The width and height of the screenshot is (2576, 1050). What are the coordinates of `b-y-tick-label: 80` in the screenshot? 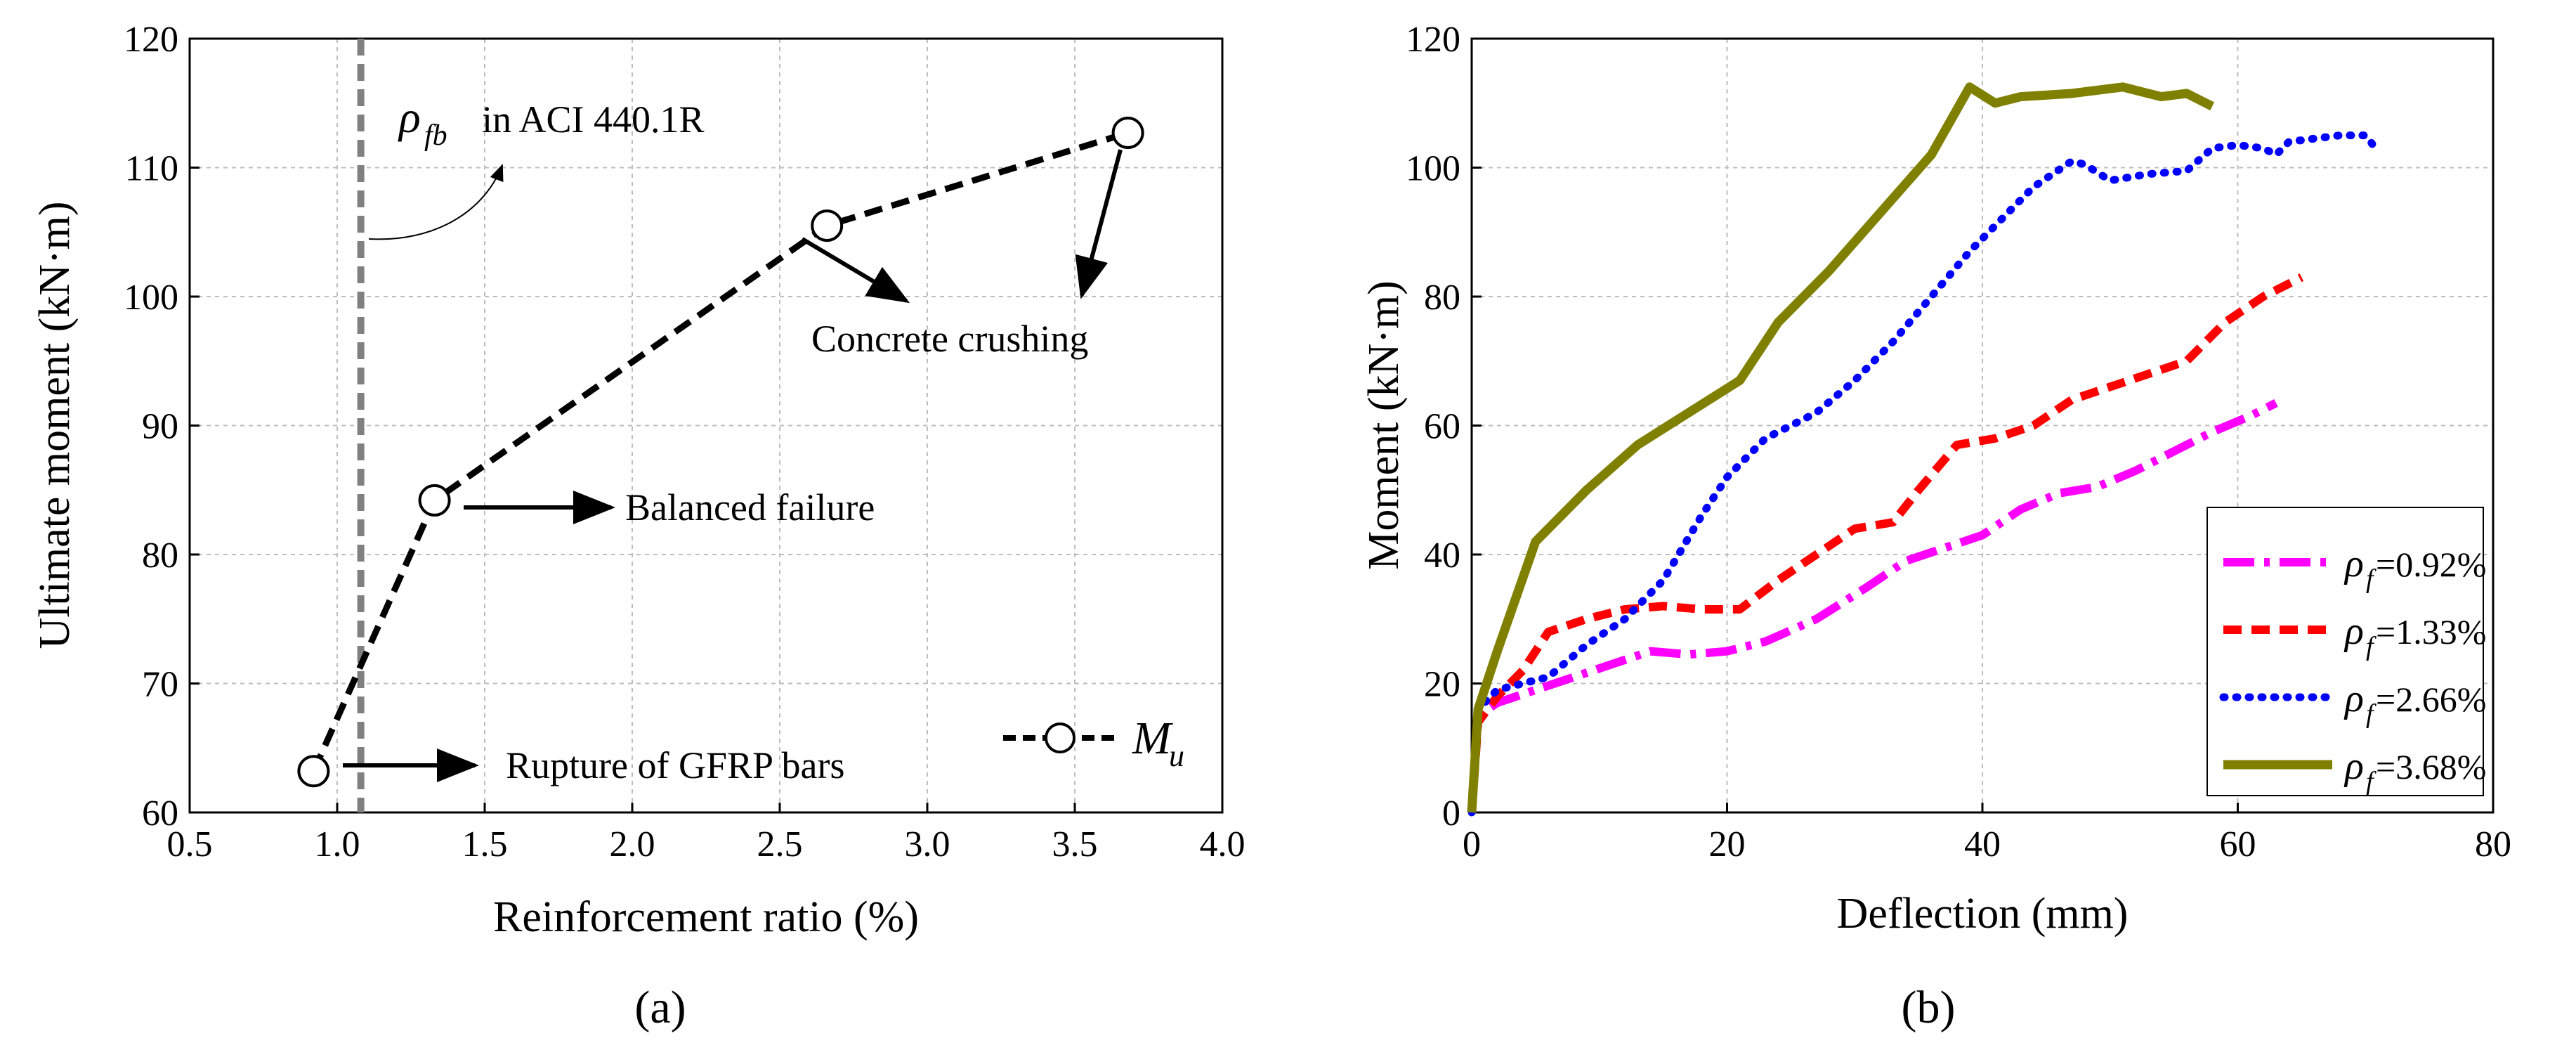 It's located at (1442, 298).